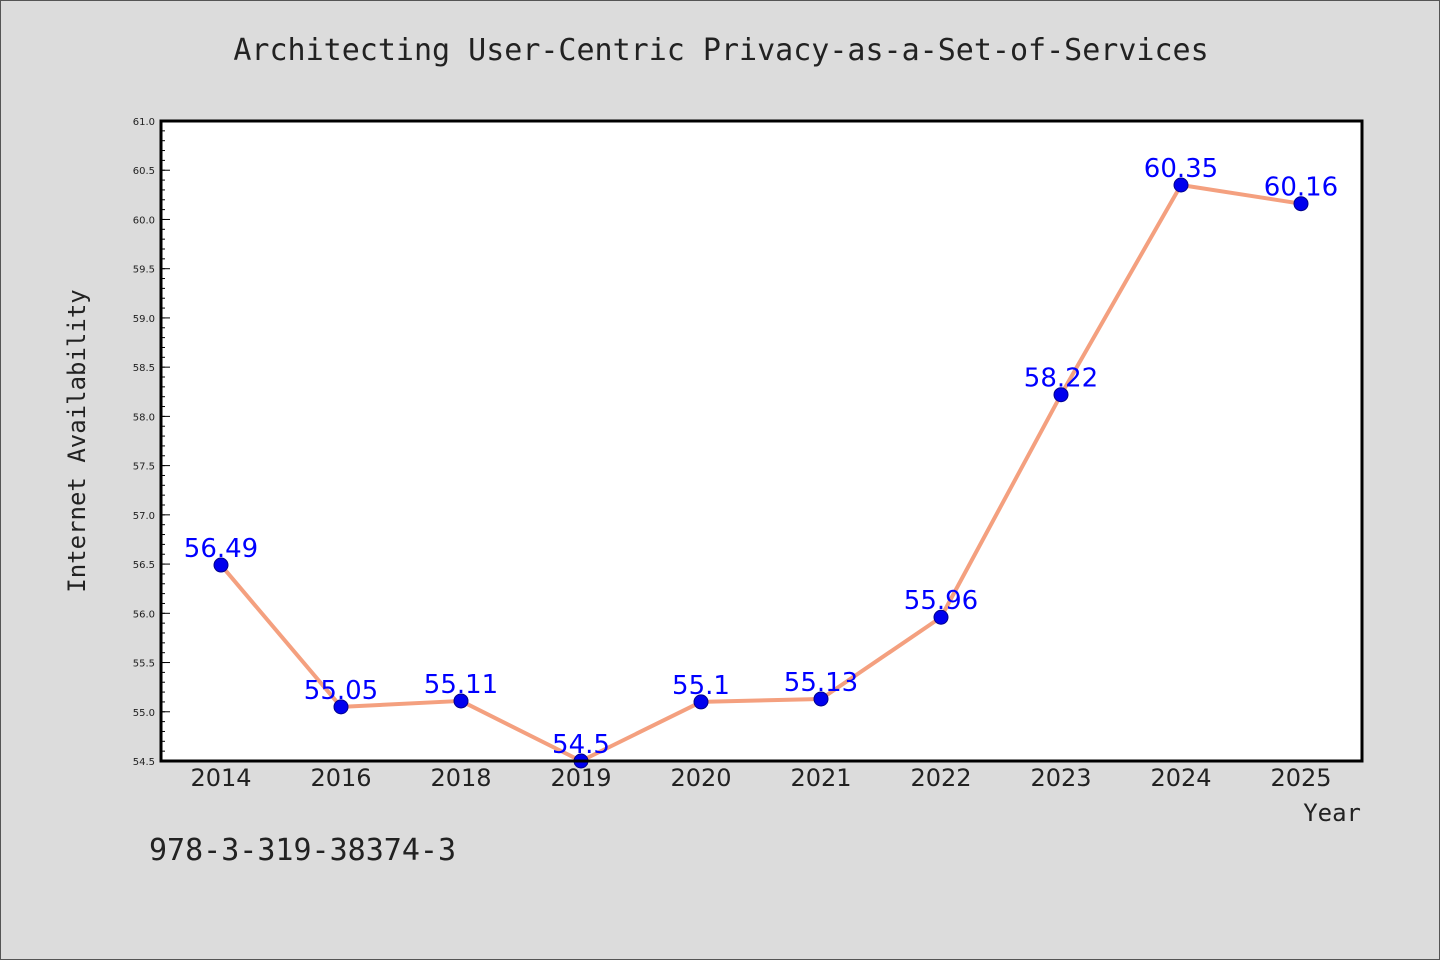  I want to click on y-tick-label: 57.5, so click(144, 467).